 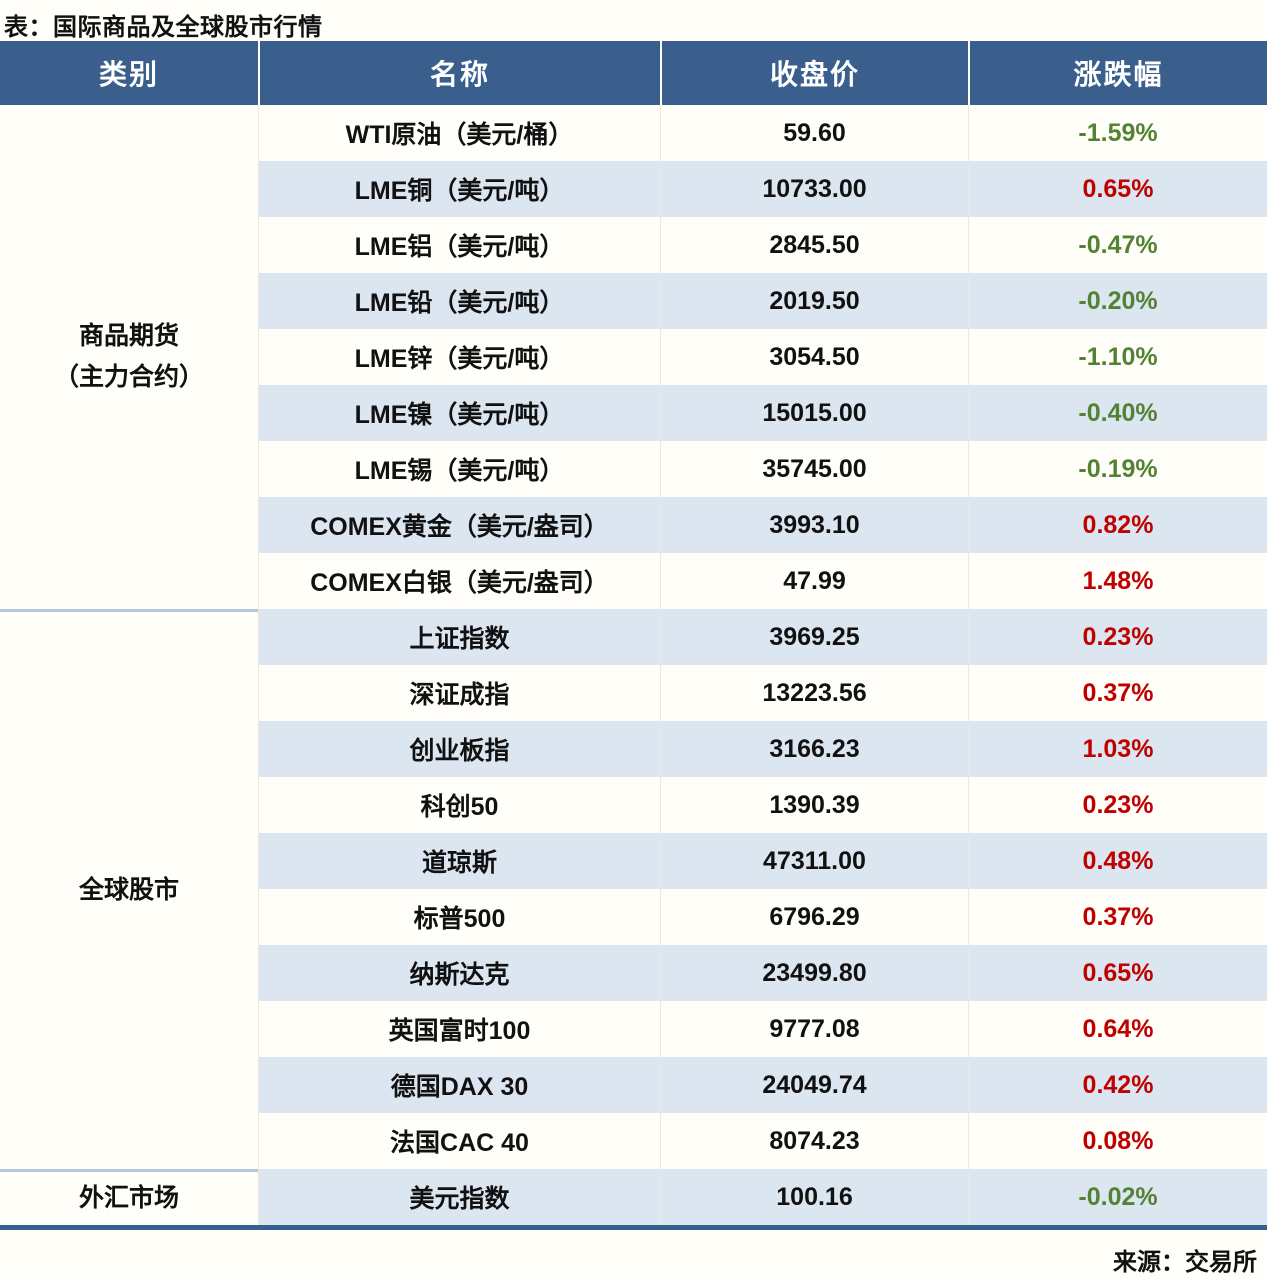 What do you see at coordinates (814, 973) in the screenshot?
I see `close-price: 23499.80` at bounding box center [814, 973].